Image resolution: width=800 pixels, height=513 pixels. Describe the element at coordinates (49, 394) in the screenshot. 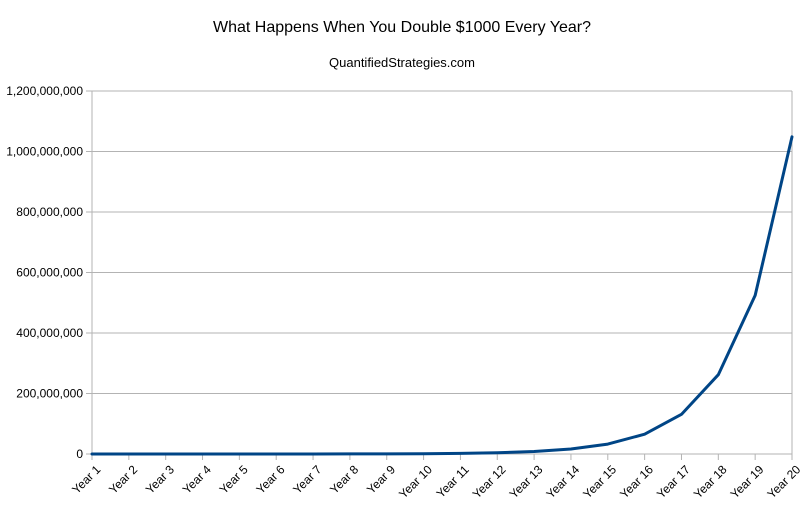

I see `y-tick-label: 200,000,000` at that location.